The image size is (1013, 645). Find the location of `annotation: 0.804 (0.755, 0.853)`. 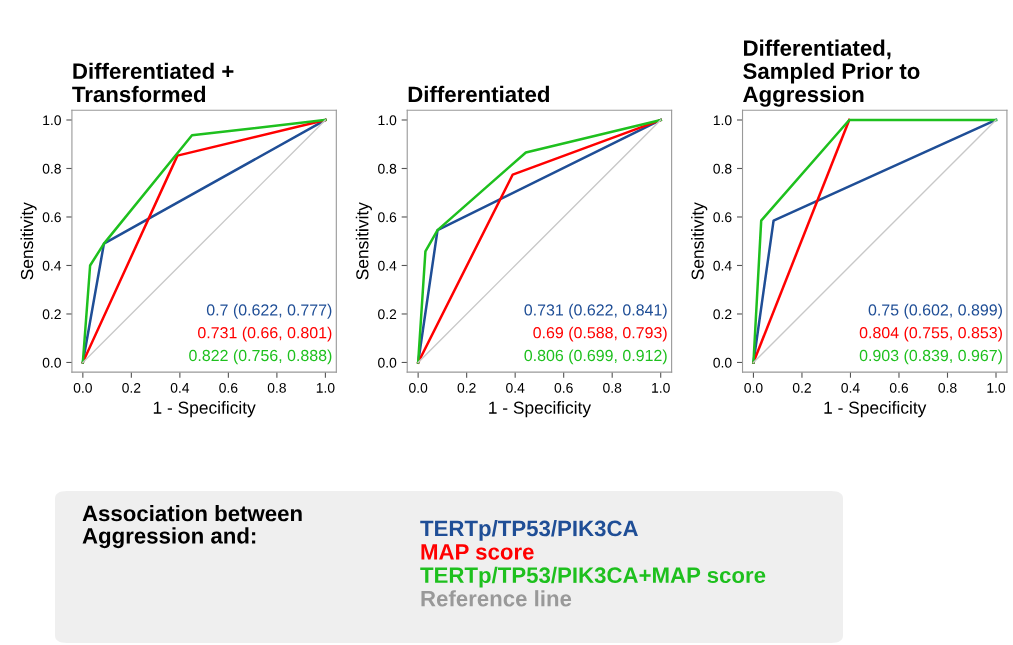

annotation: 0.804 (0.755, 0.853) is located at coordinates (930, 334).